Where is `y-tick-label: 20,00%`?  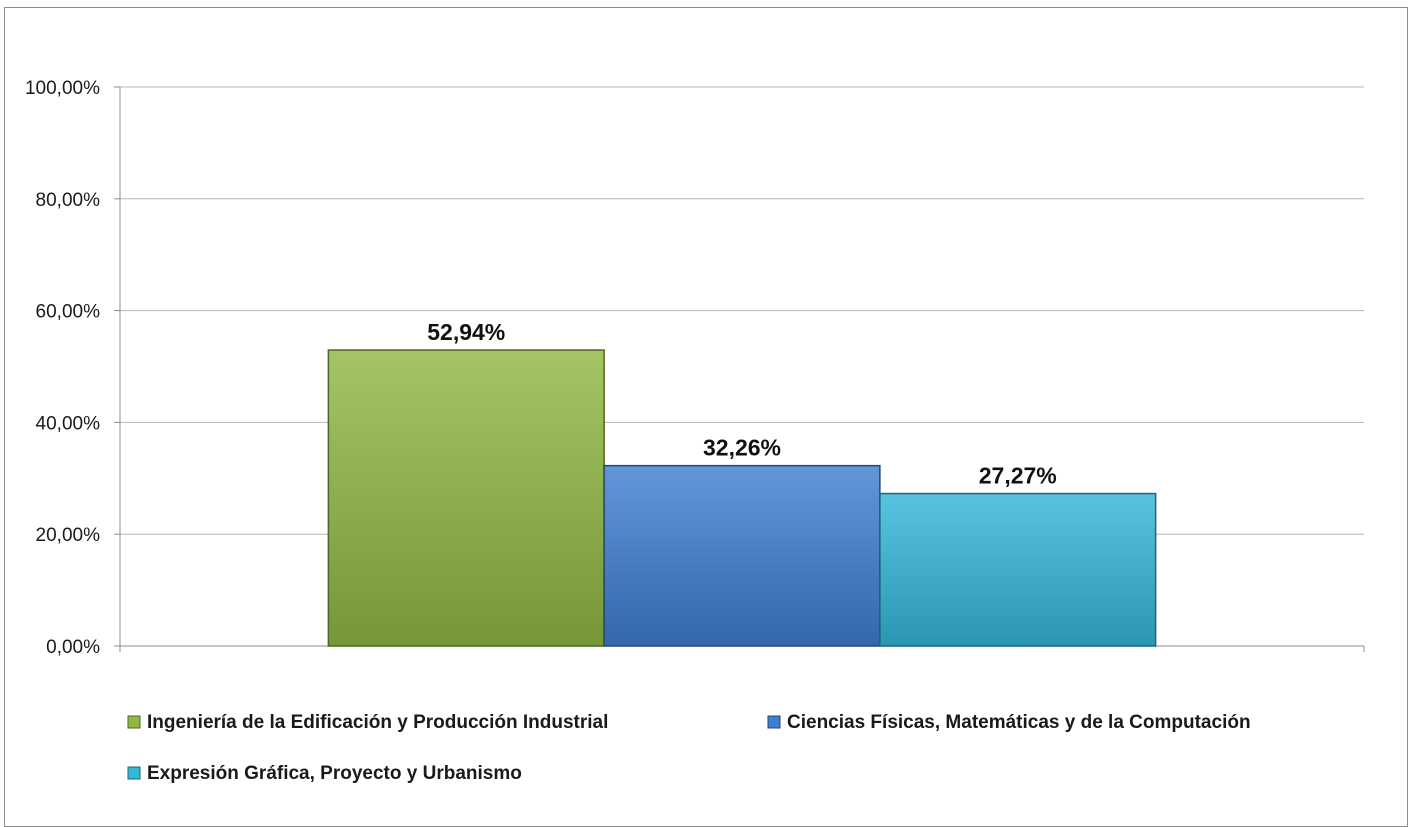
y-tick-label: 20,00% is located at coordinates (68, 535).